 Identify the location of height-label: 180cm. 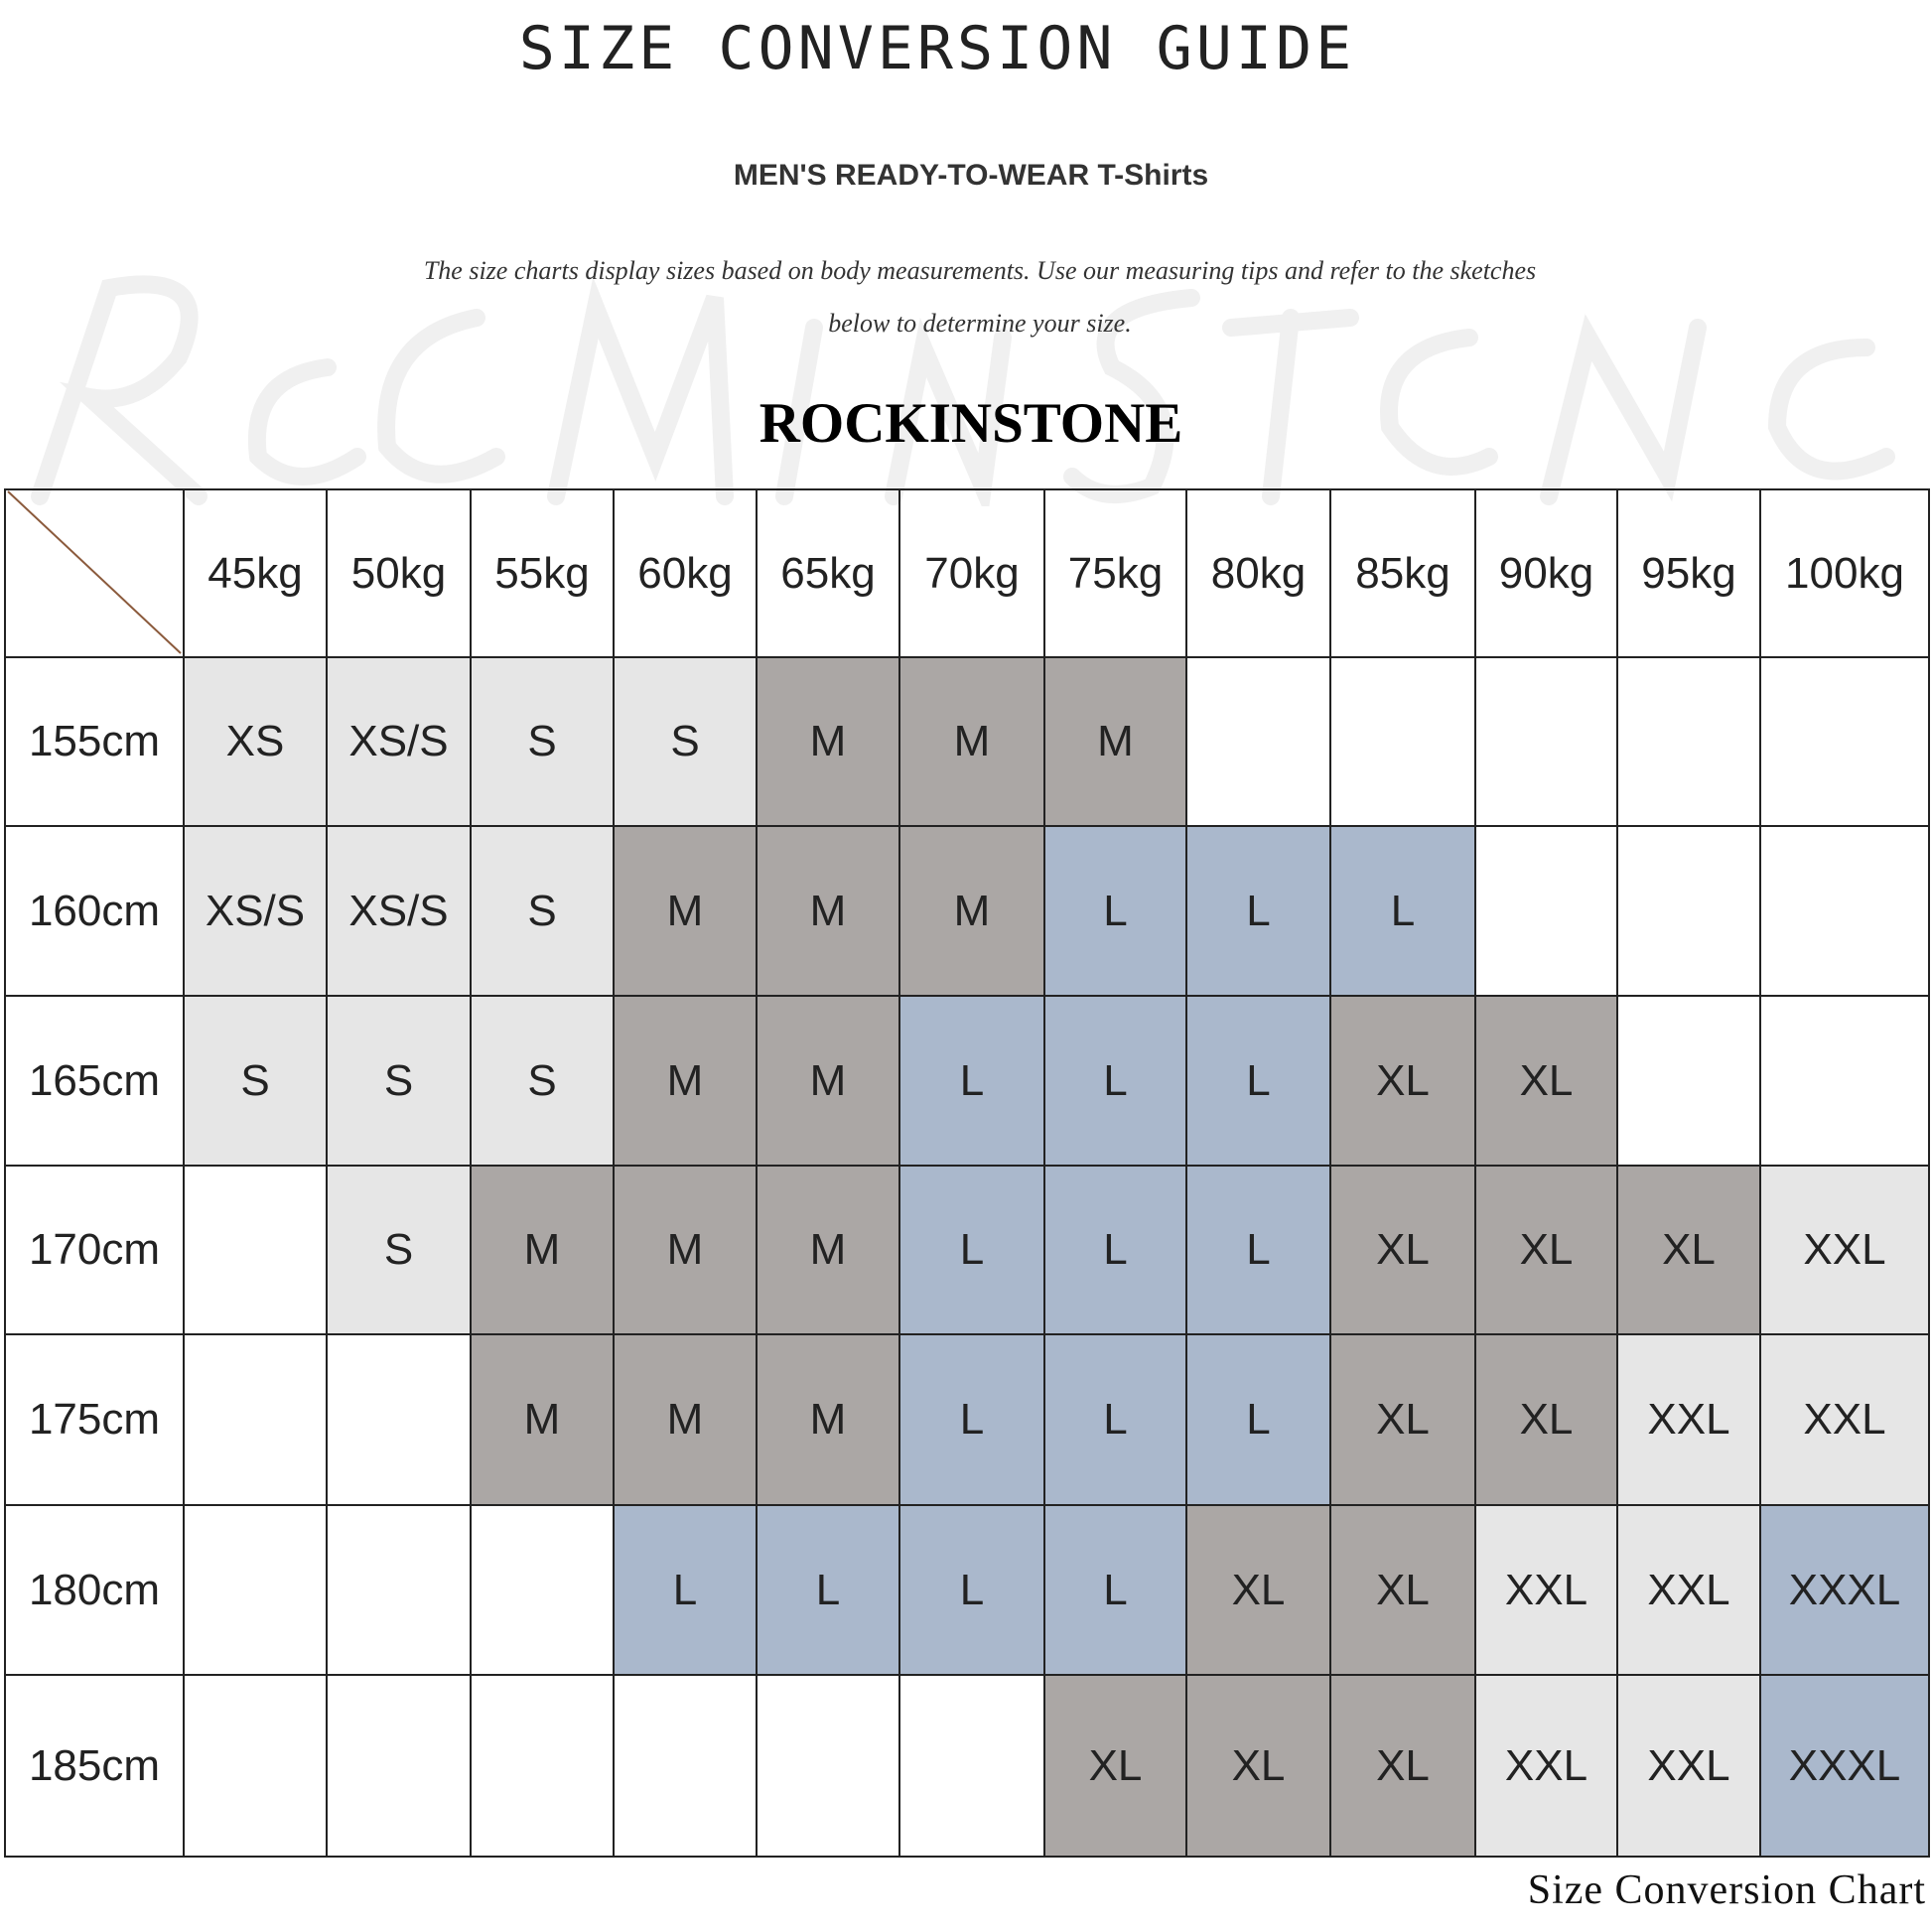
(95, 1591).